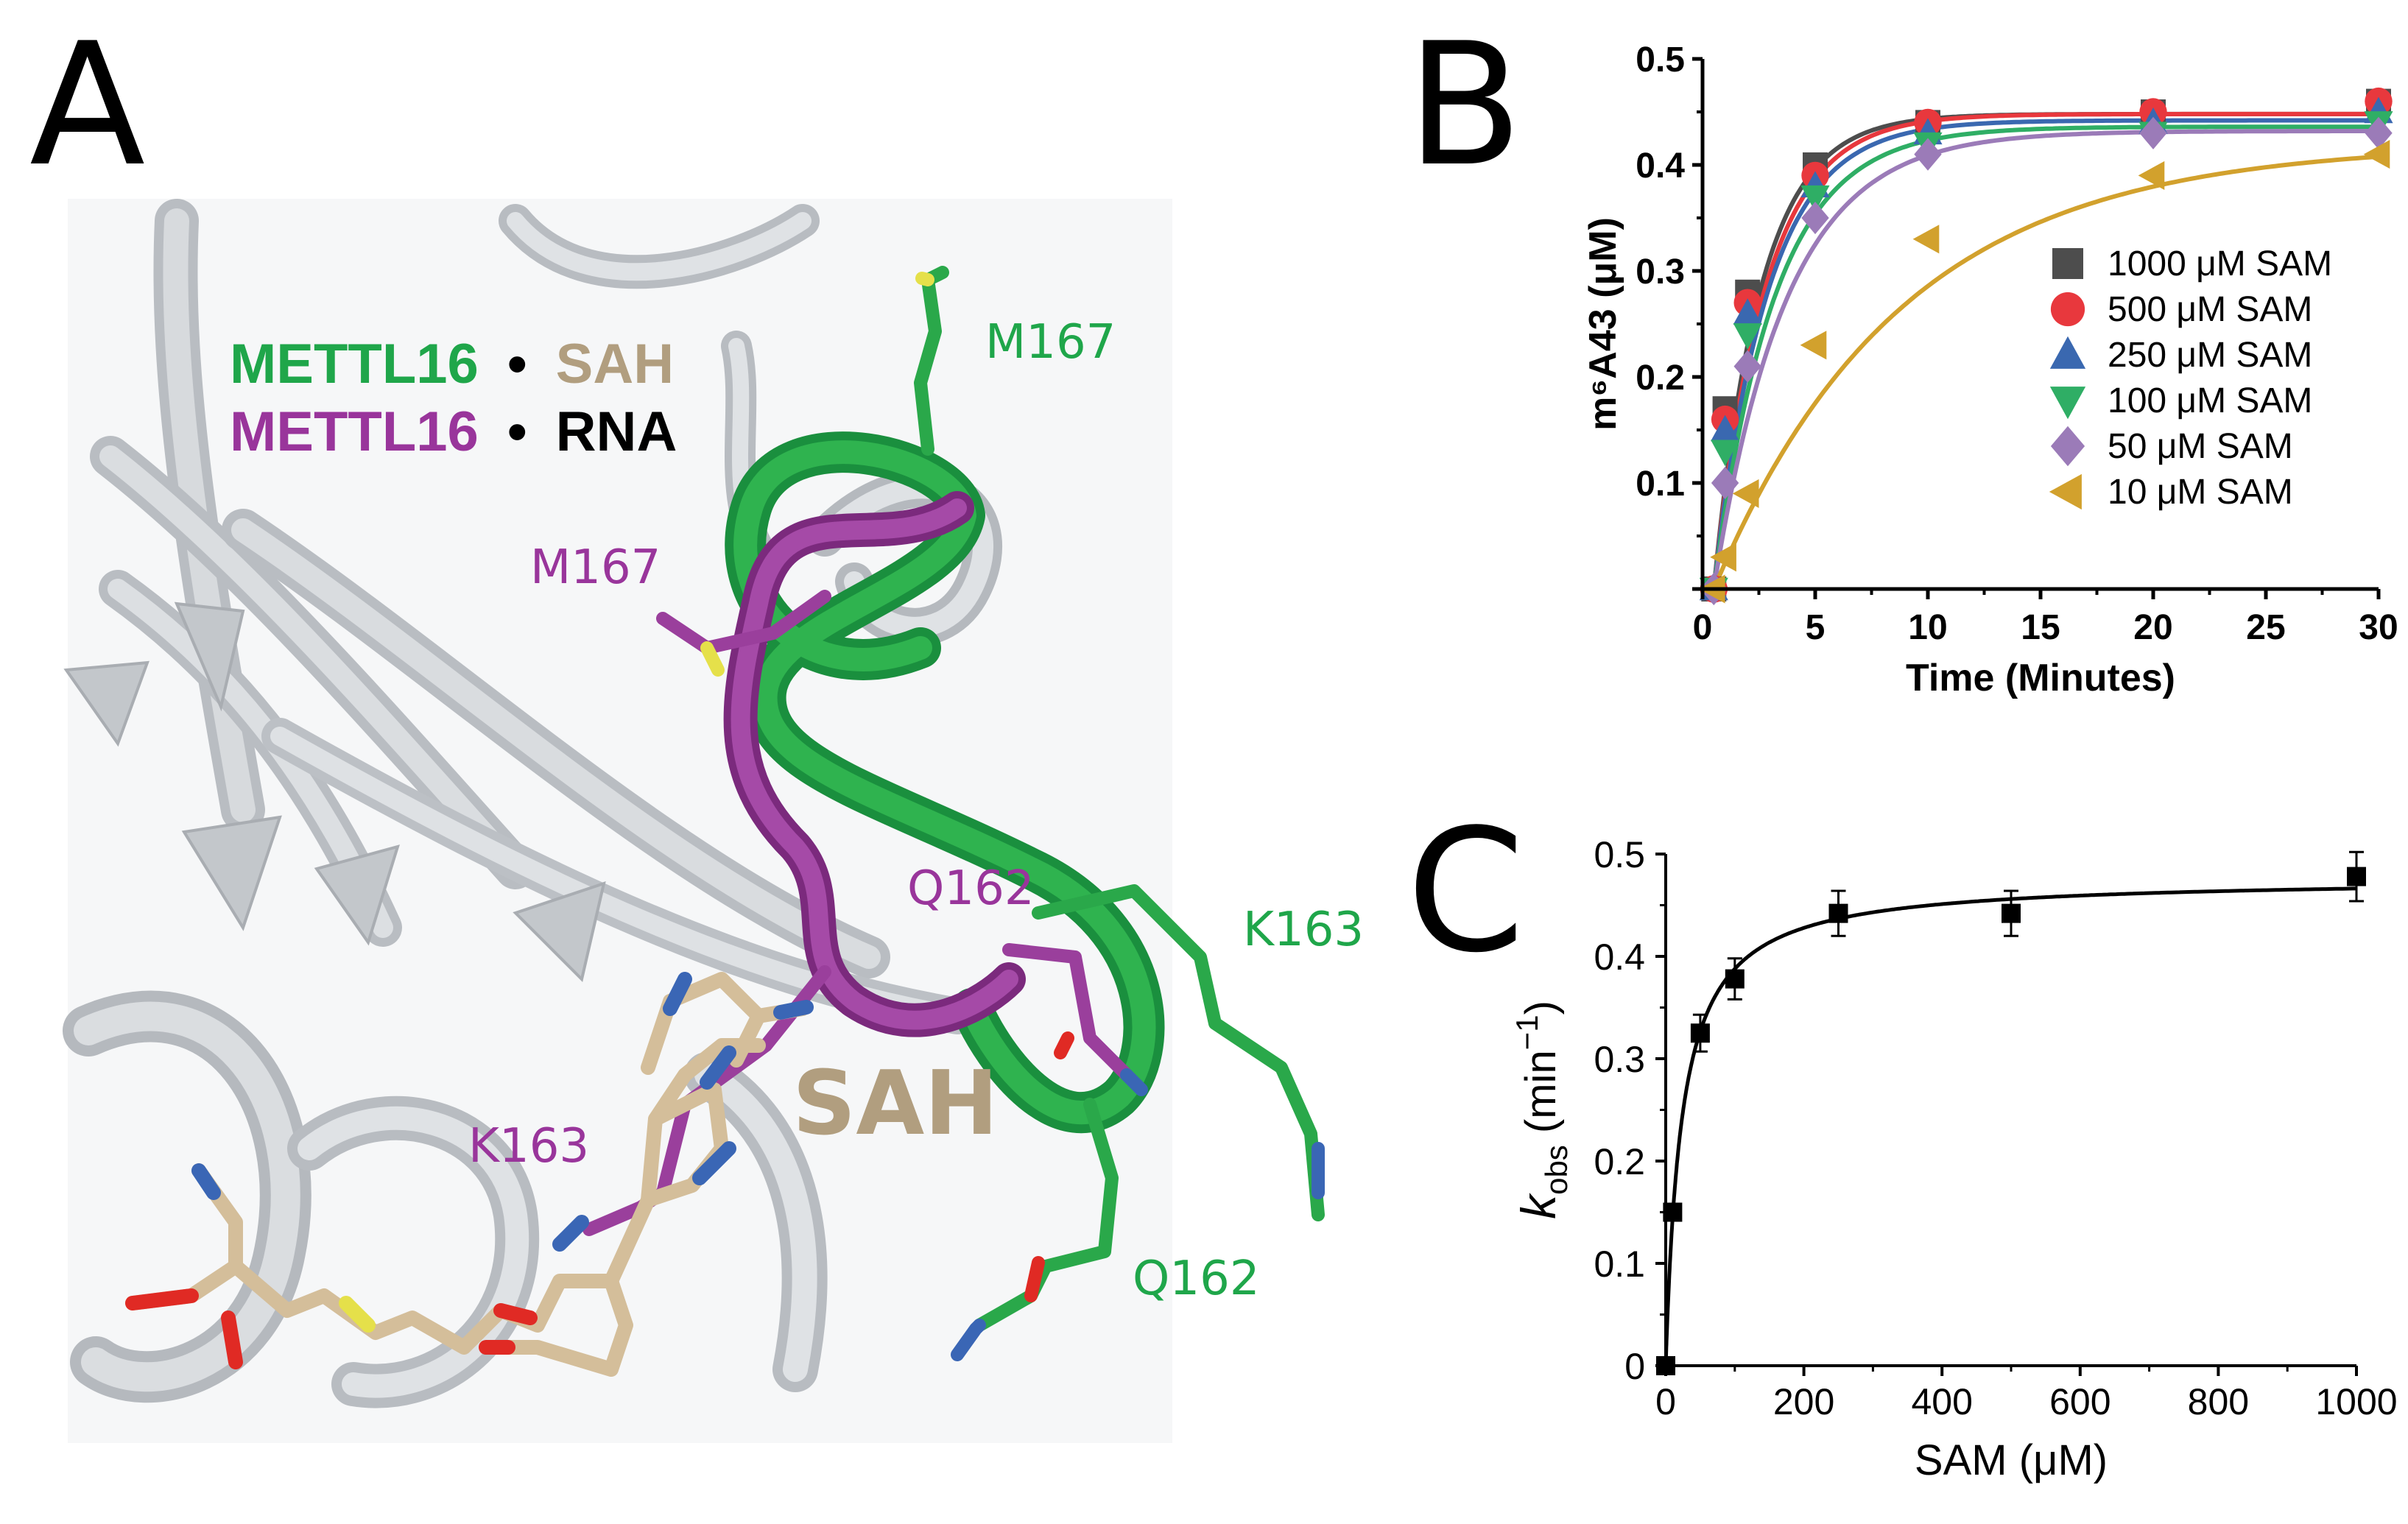 The height and width of the screenshot is (1524, 2408). Describe the element at coordinates (354, 432) in the screenshot. I see `legend-protein-rna: METTL16` at that location.